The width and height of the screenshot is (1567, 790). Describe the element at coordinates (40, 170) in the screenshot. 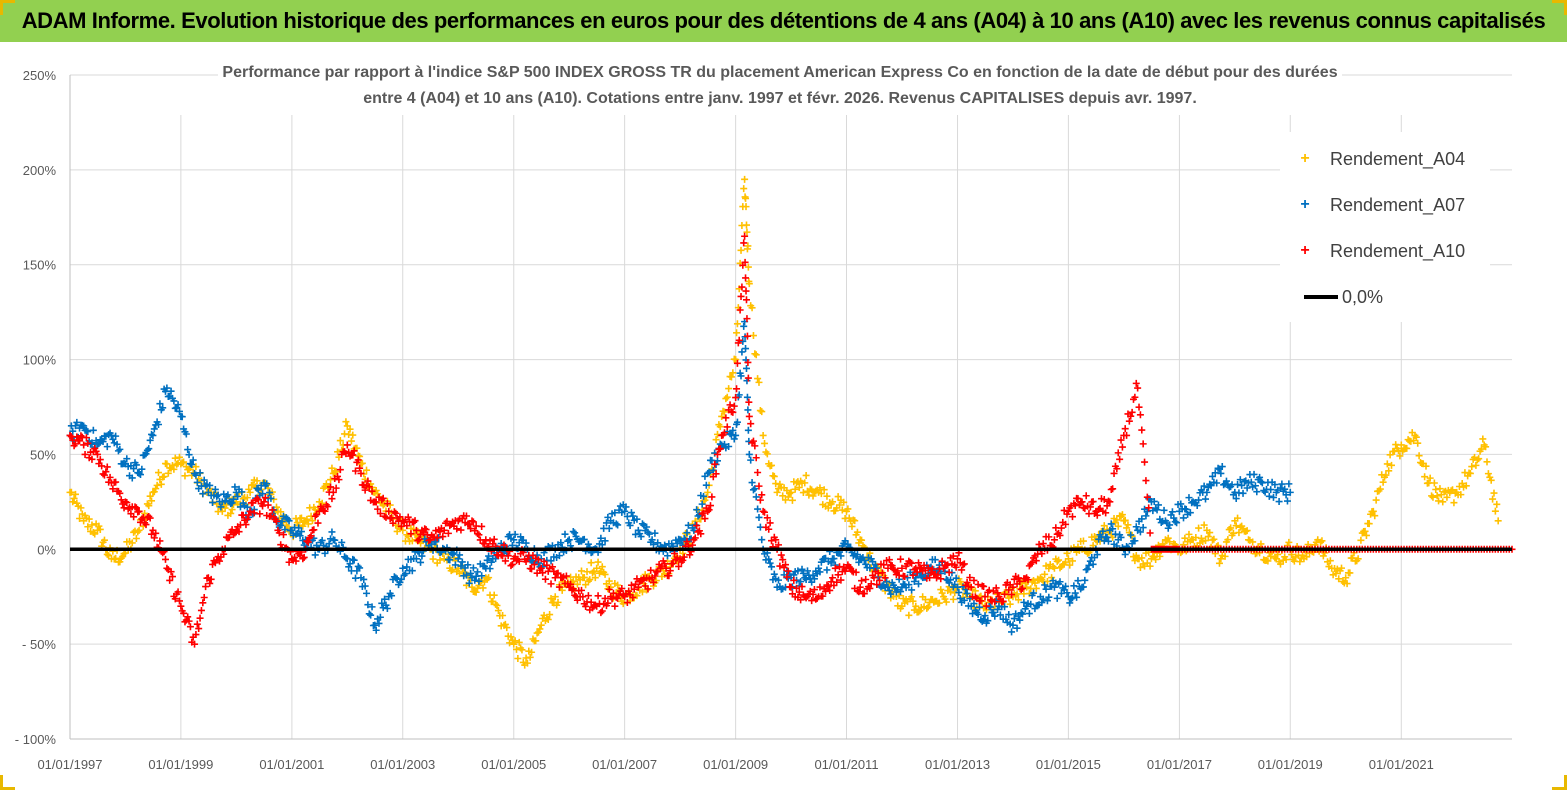

I see `y-tick-label: 200%` at that location.